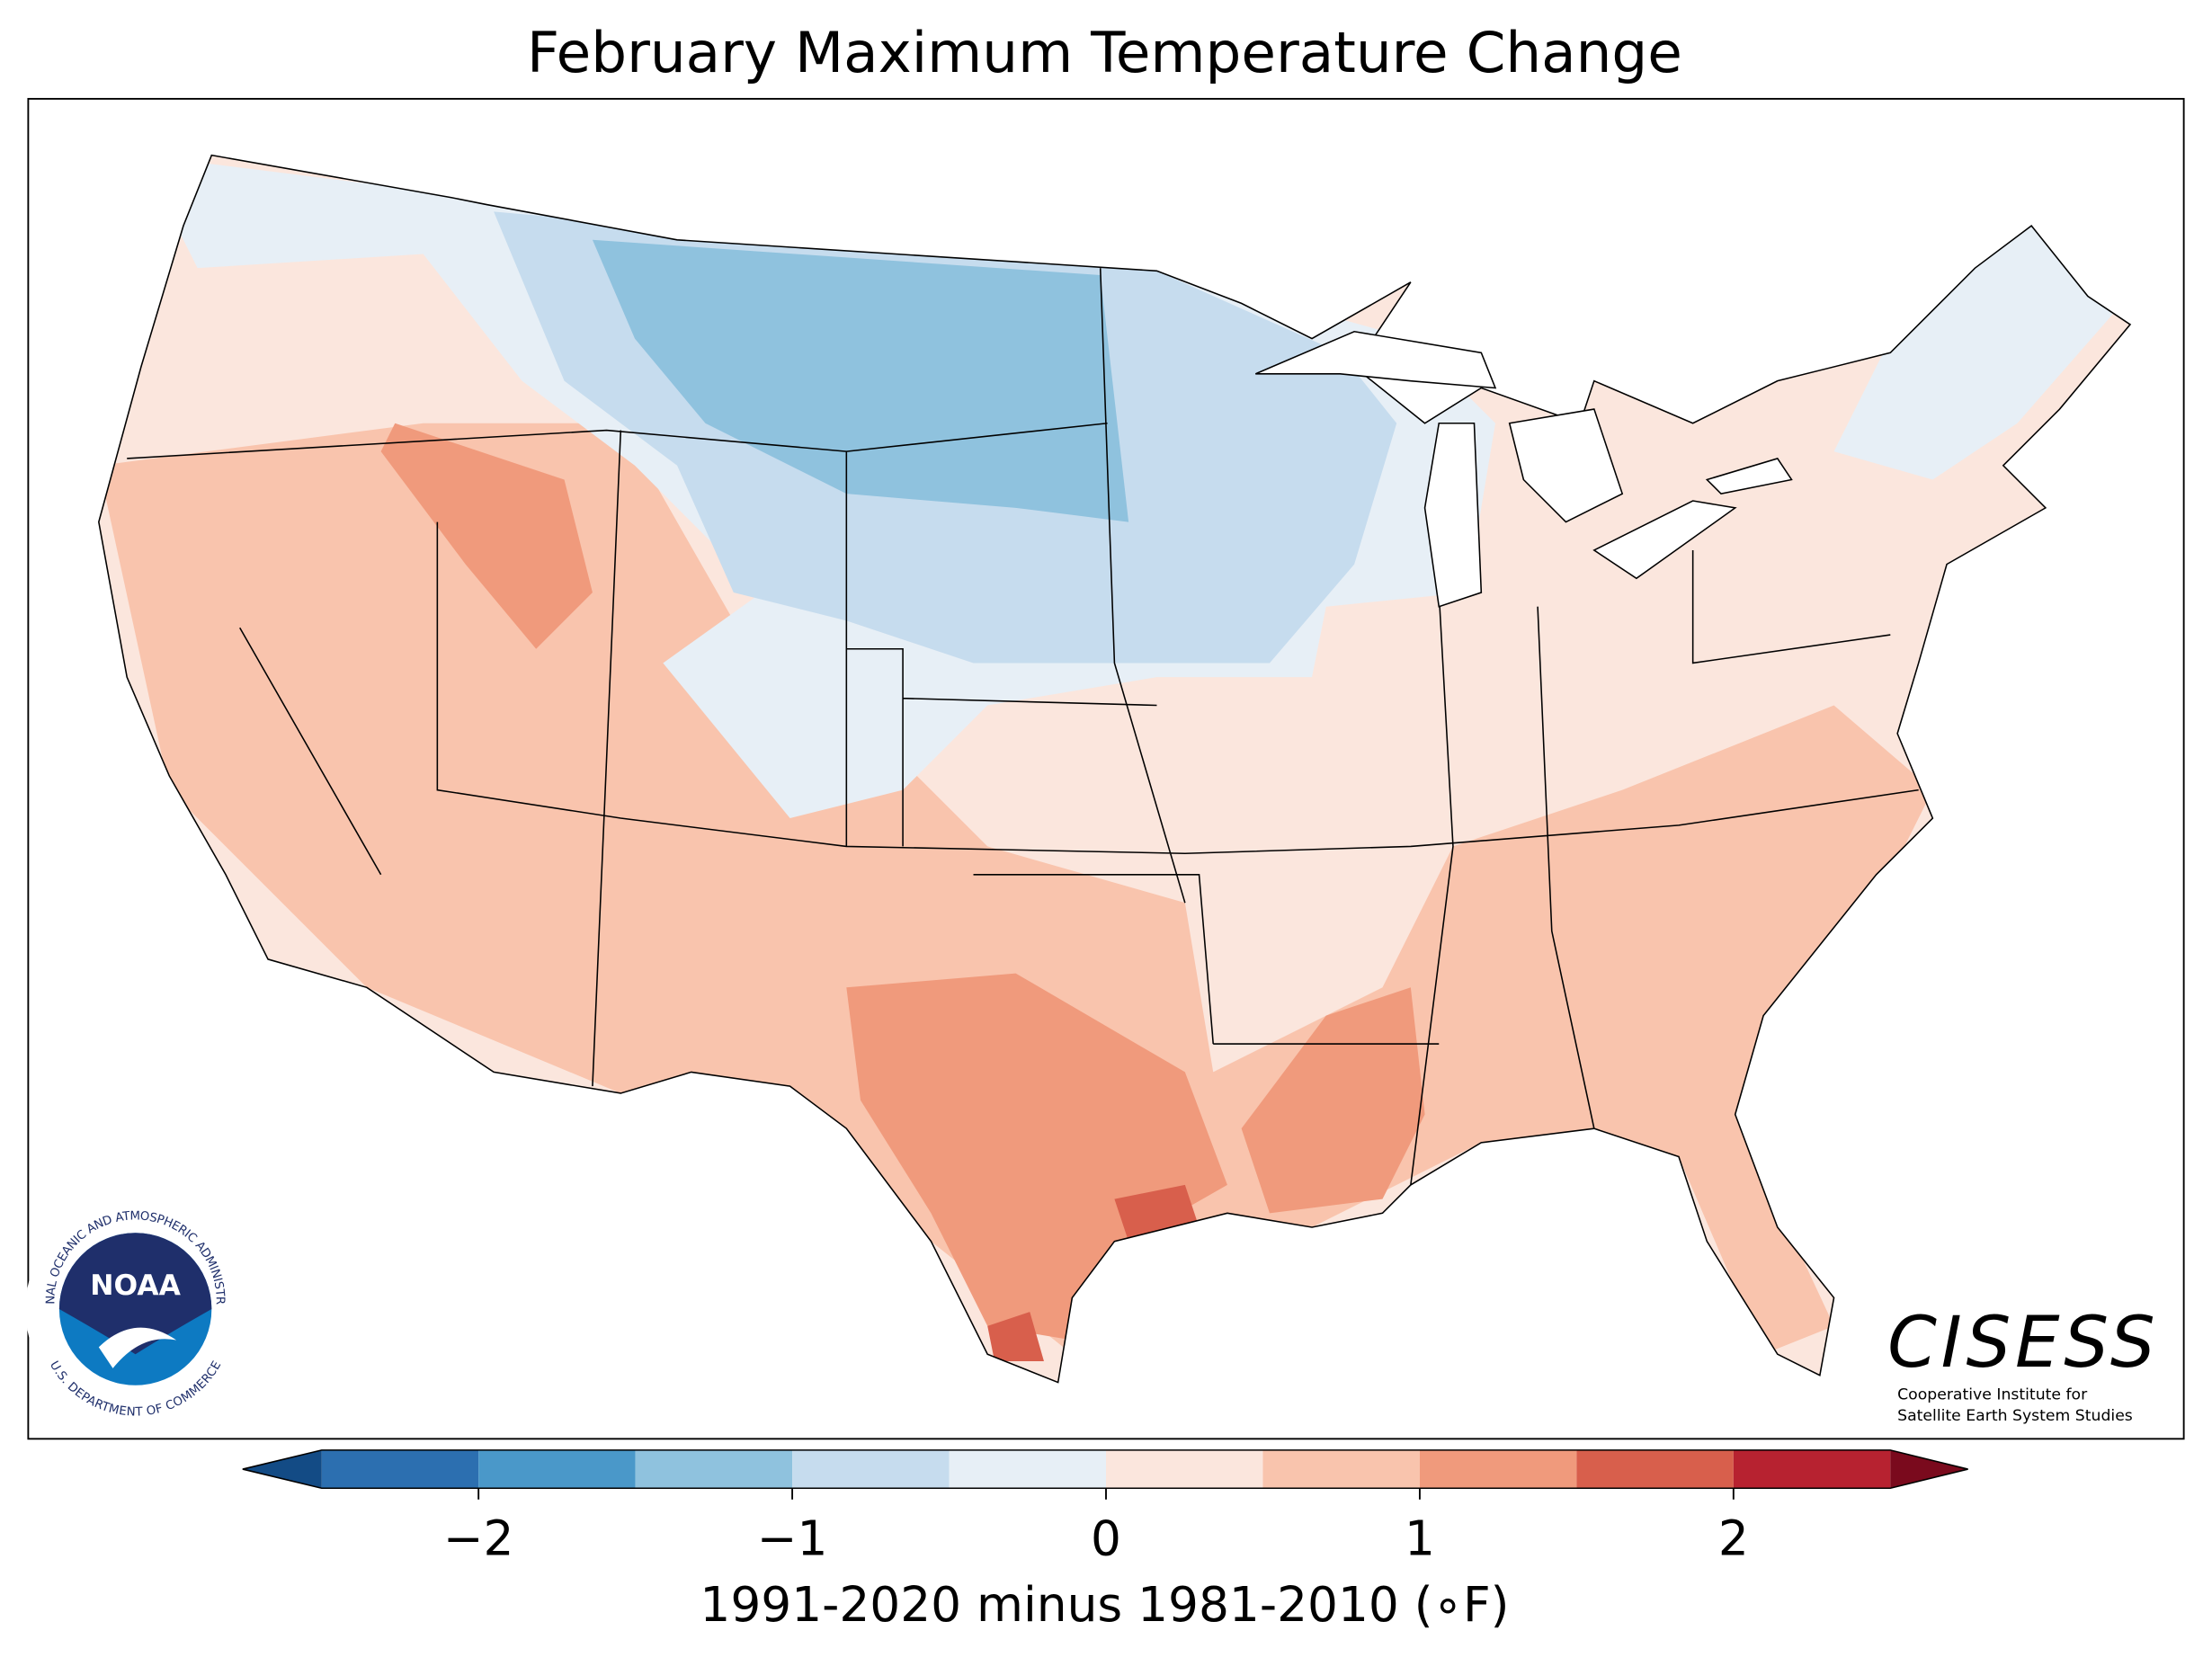 The height and width of the screenshot is (1666, 2212). Describe the element at coordinates (135, 1286) in the screenshot. I see `noaa-name: NOAA` at that location.